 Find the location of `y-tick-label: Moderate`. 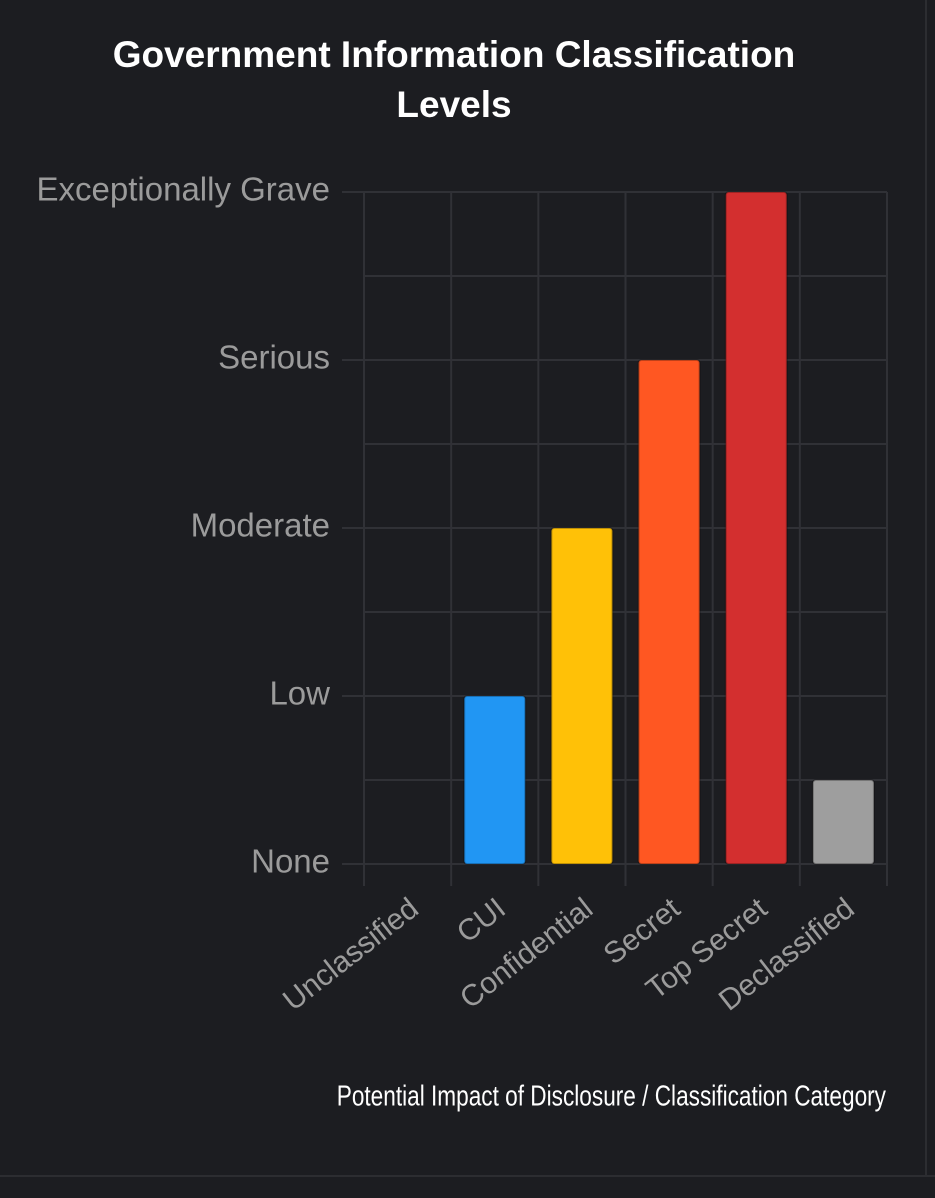

y-tick-label: Moderate is located at coordinates (260, 525).